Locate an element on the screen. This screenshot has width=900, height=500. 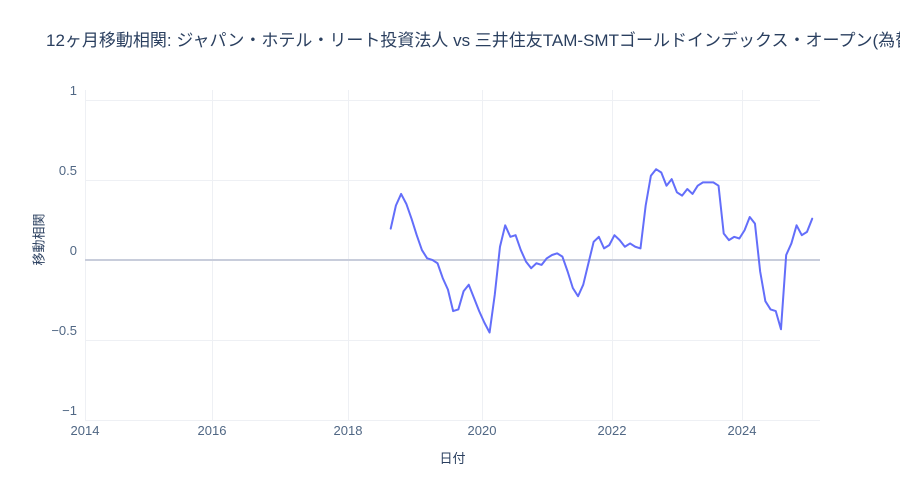
gridline-x-2016 is located at coordinates (212, 255).